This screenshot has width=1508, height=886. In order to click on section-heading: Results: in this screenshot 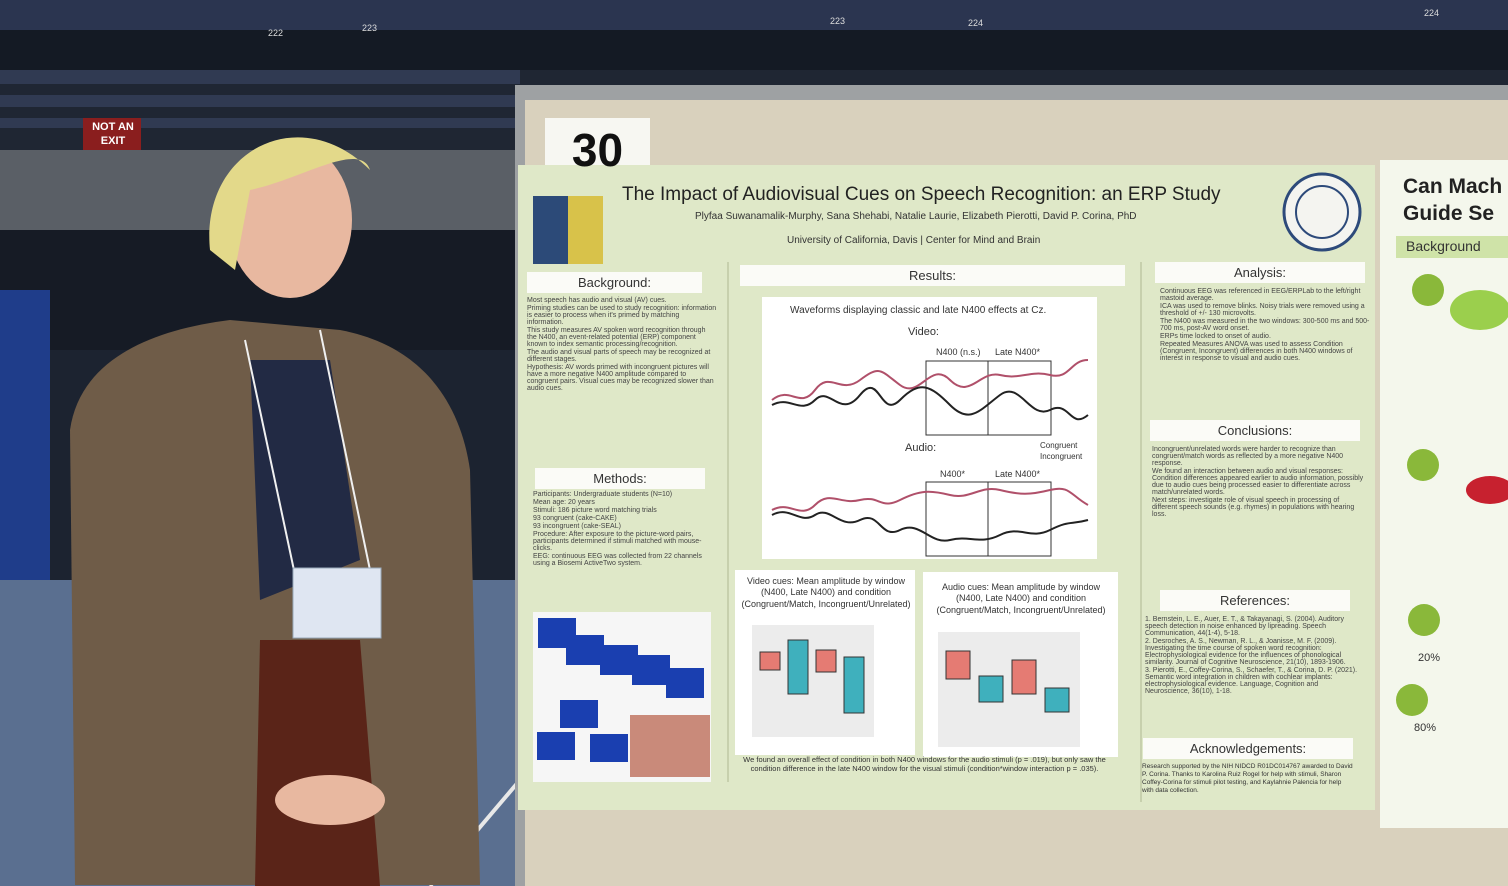, I will do `click(932, 275)`.